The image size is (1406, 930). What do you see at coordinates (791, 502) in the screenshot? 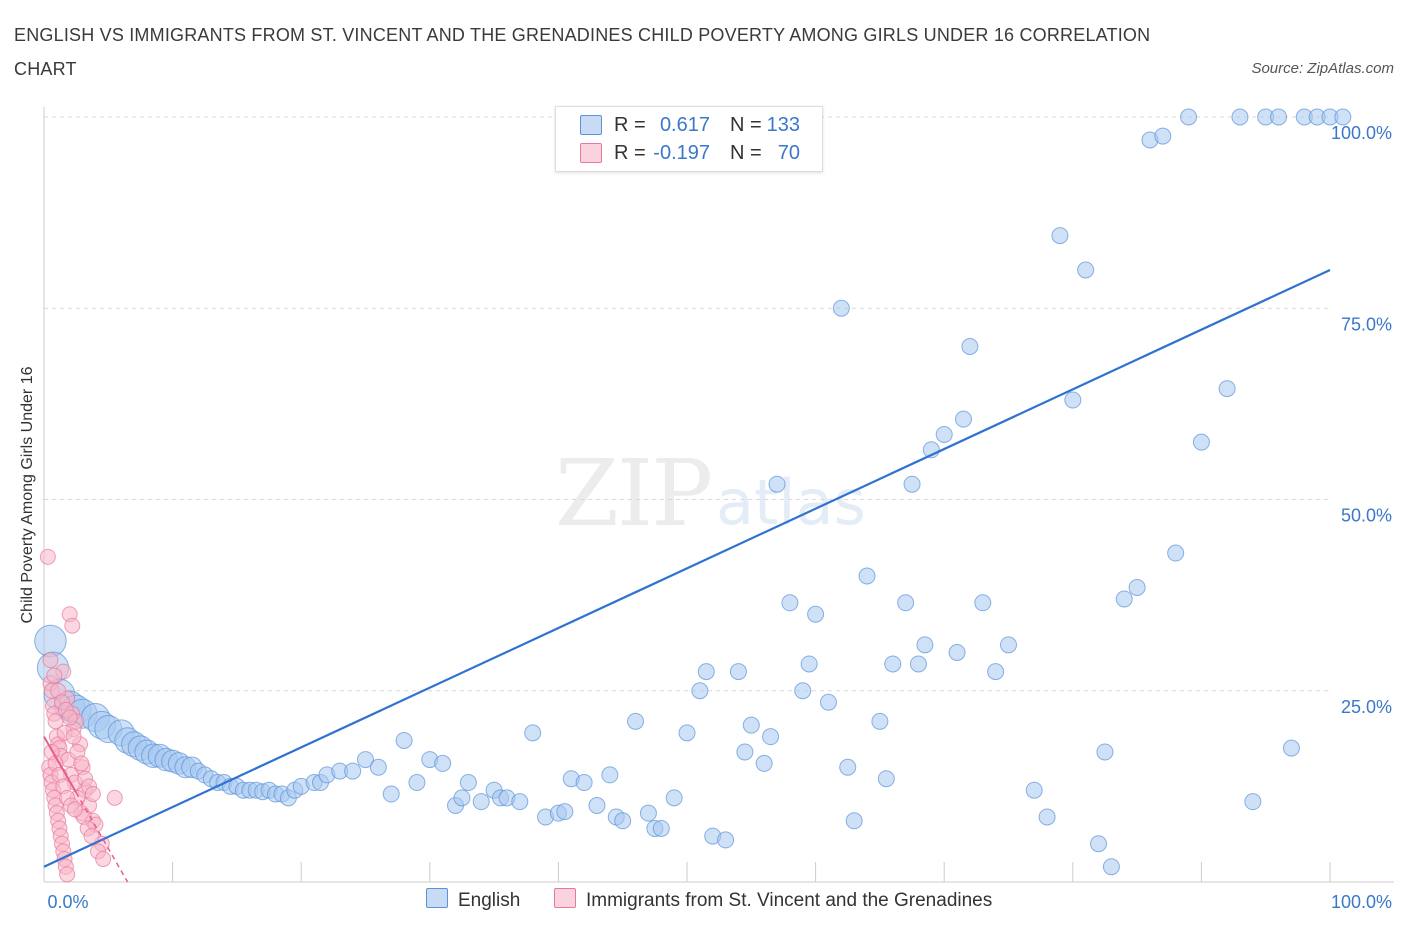
I see `watermark-atlas: atlas` at bounding box center [791, 502].